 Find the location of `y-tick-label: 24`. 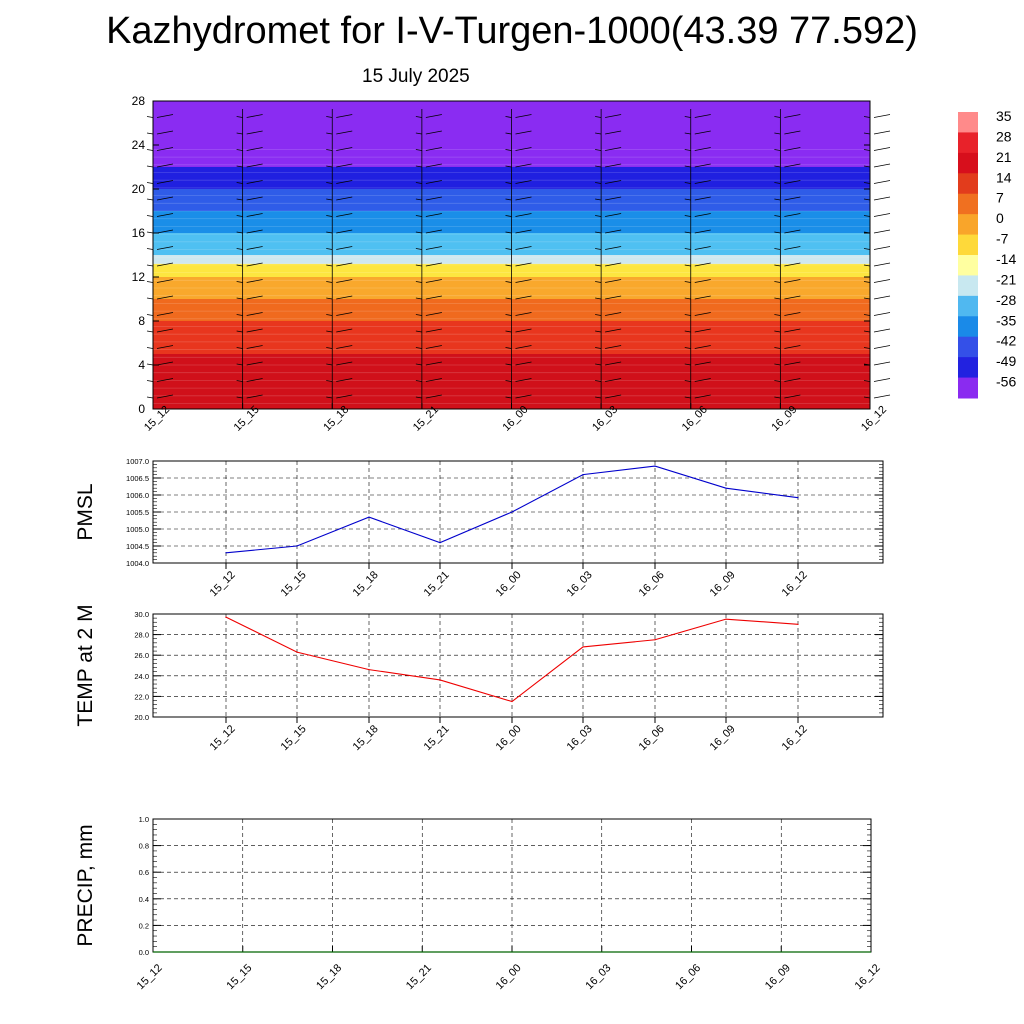

y-tick-label: 24 is located at coordinates (139, 145).